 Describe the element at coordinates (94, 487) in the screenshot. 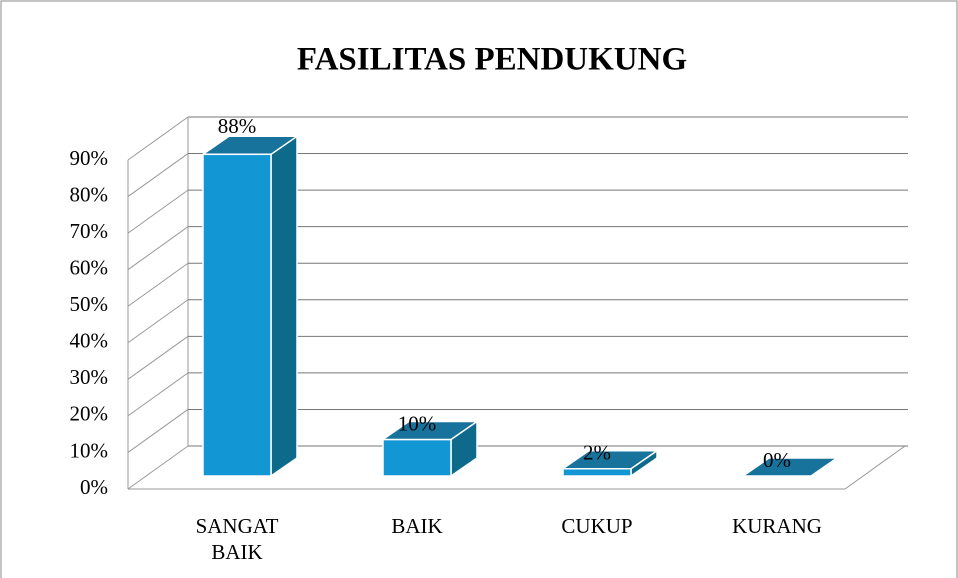

I see `y-tick-label: 0%` at that location.